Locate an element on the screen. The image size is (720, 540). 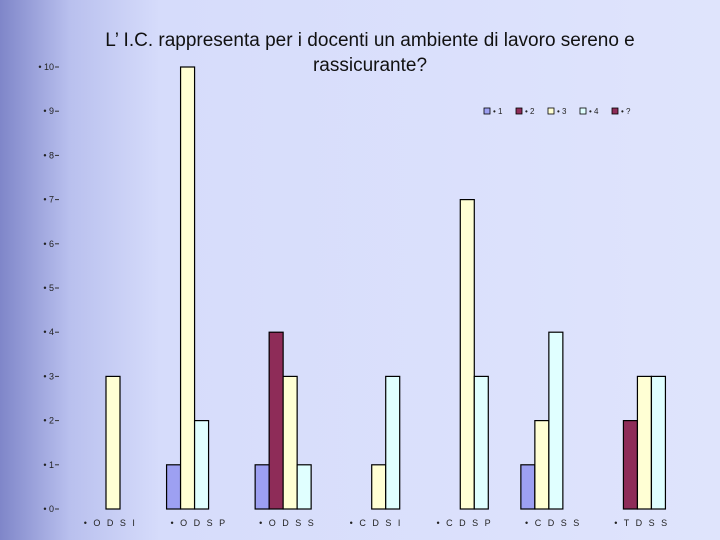
legend: • 1 • 2 • 3 • 4 • ? is located at coordinates (557, 111).